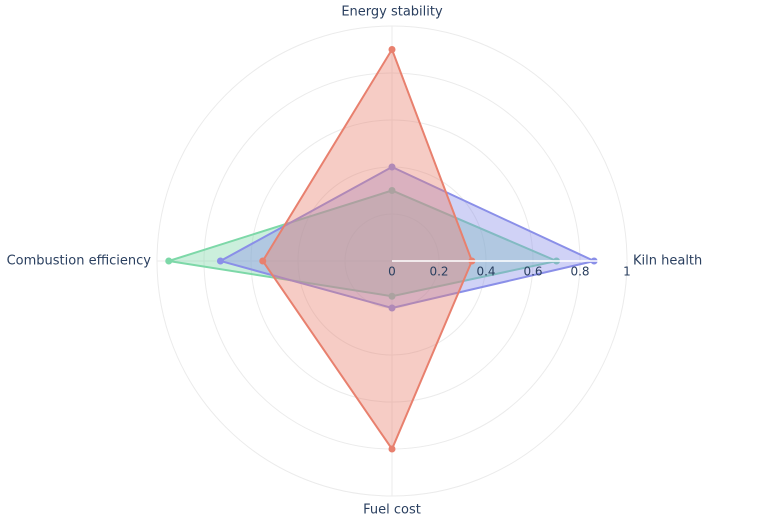 This screenshot has width=768, height=519. Describe the element at coordinates (392, 12) in the screenshot. I see `category-label: Energy stability` at that location.